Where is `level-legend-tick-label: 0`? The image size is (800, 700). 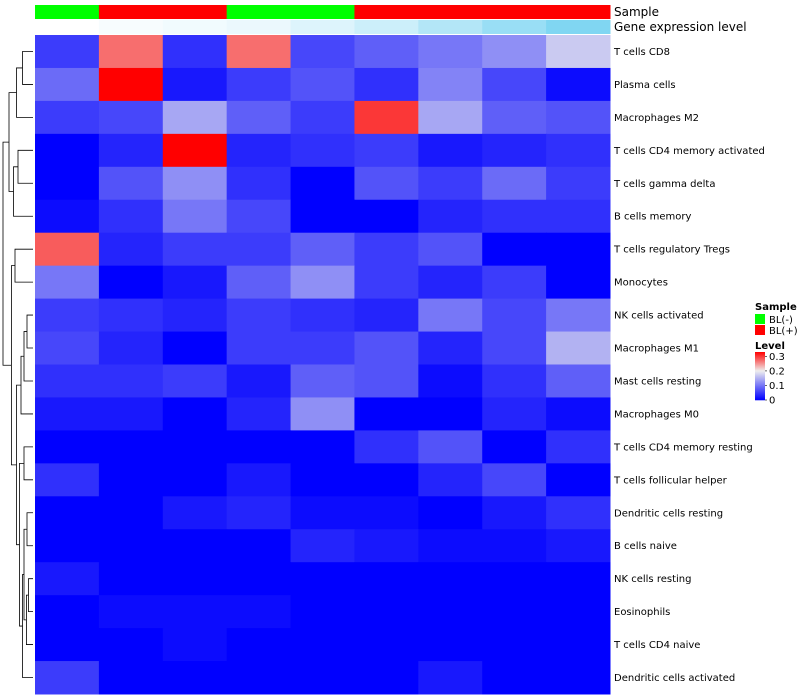 level-legend-tick-label: 0 is located at coordinates (772, 401).